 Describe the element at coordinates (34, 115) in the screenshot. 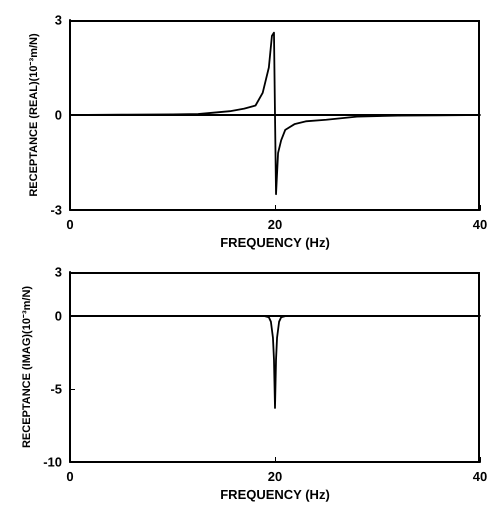

I see `y-axis-title: RECEPTANCE (REAL)(10⁻³m/N)` at that location.